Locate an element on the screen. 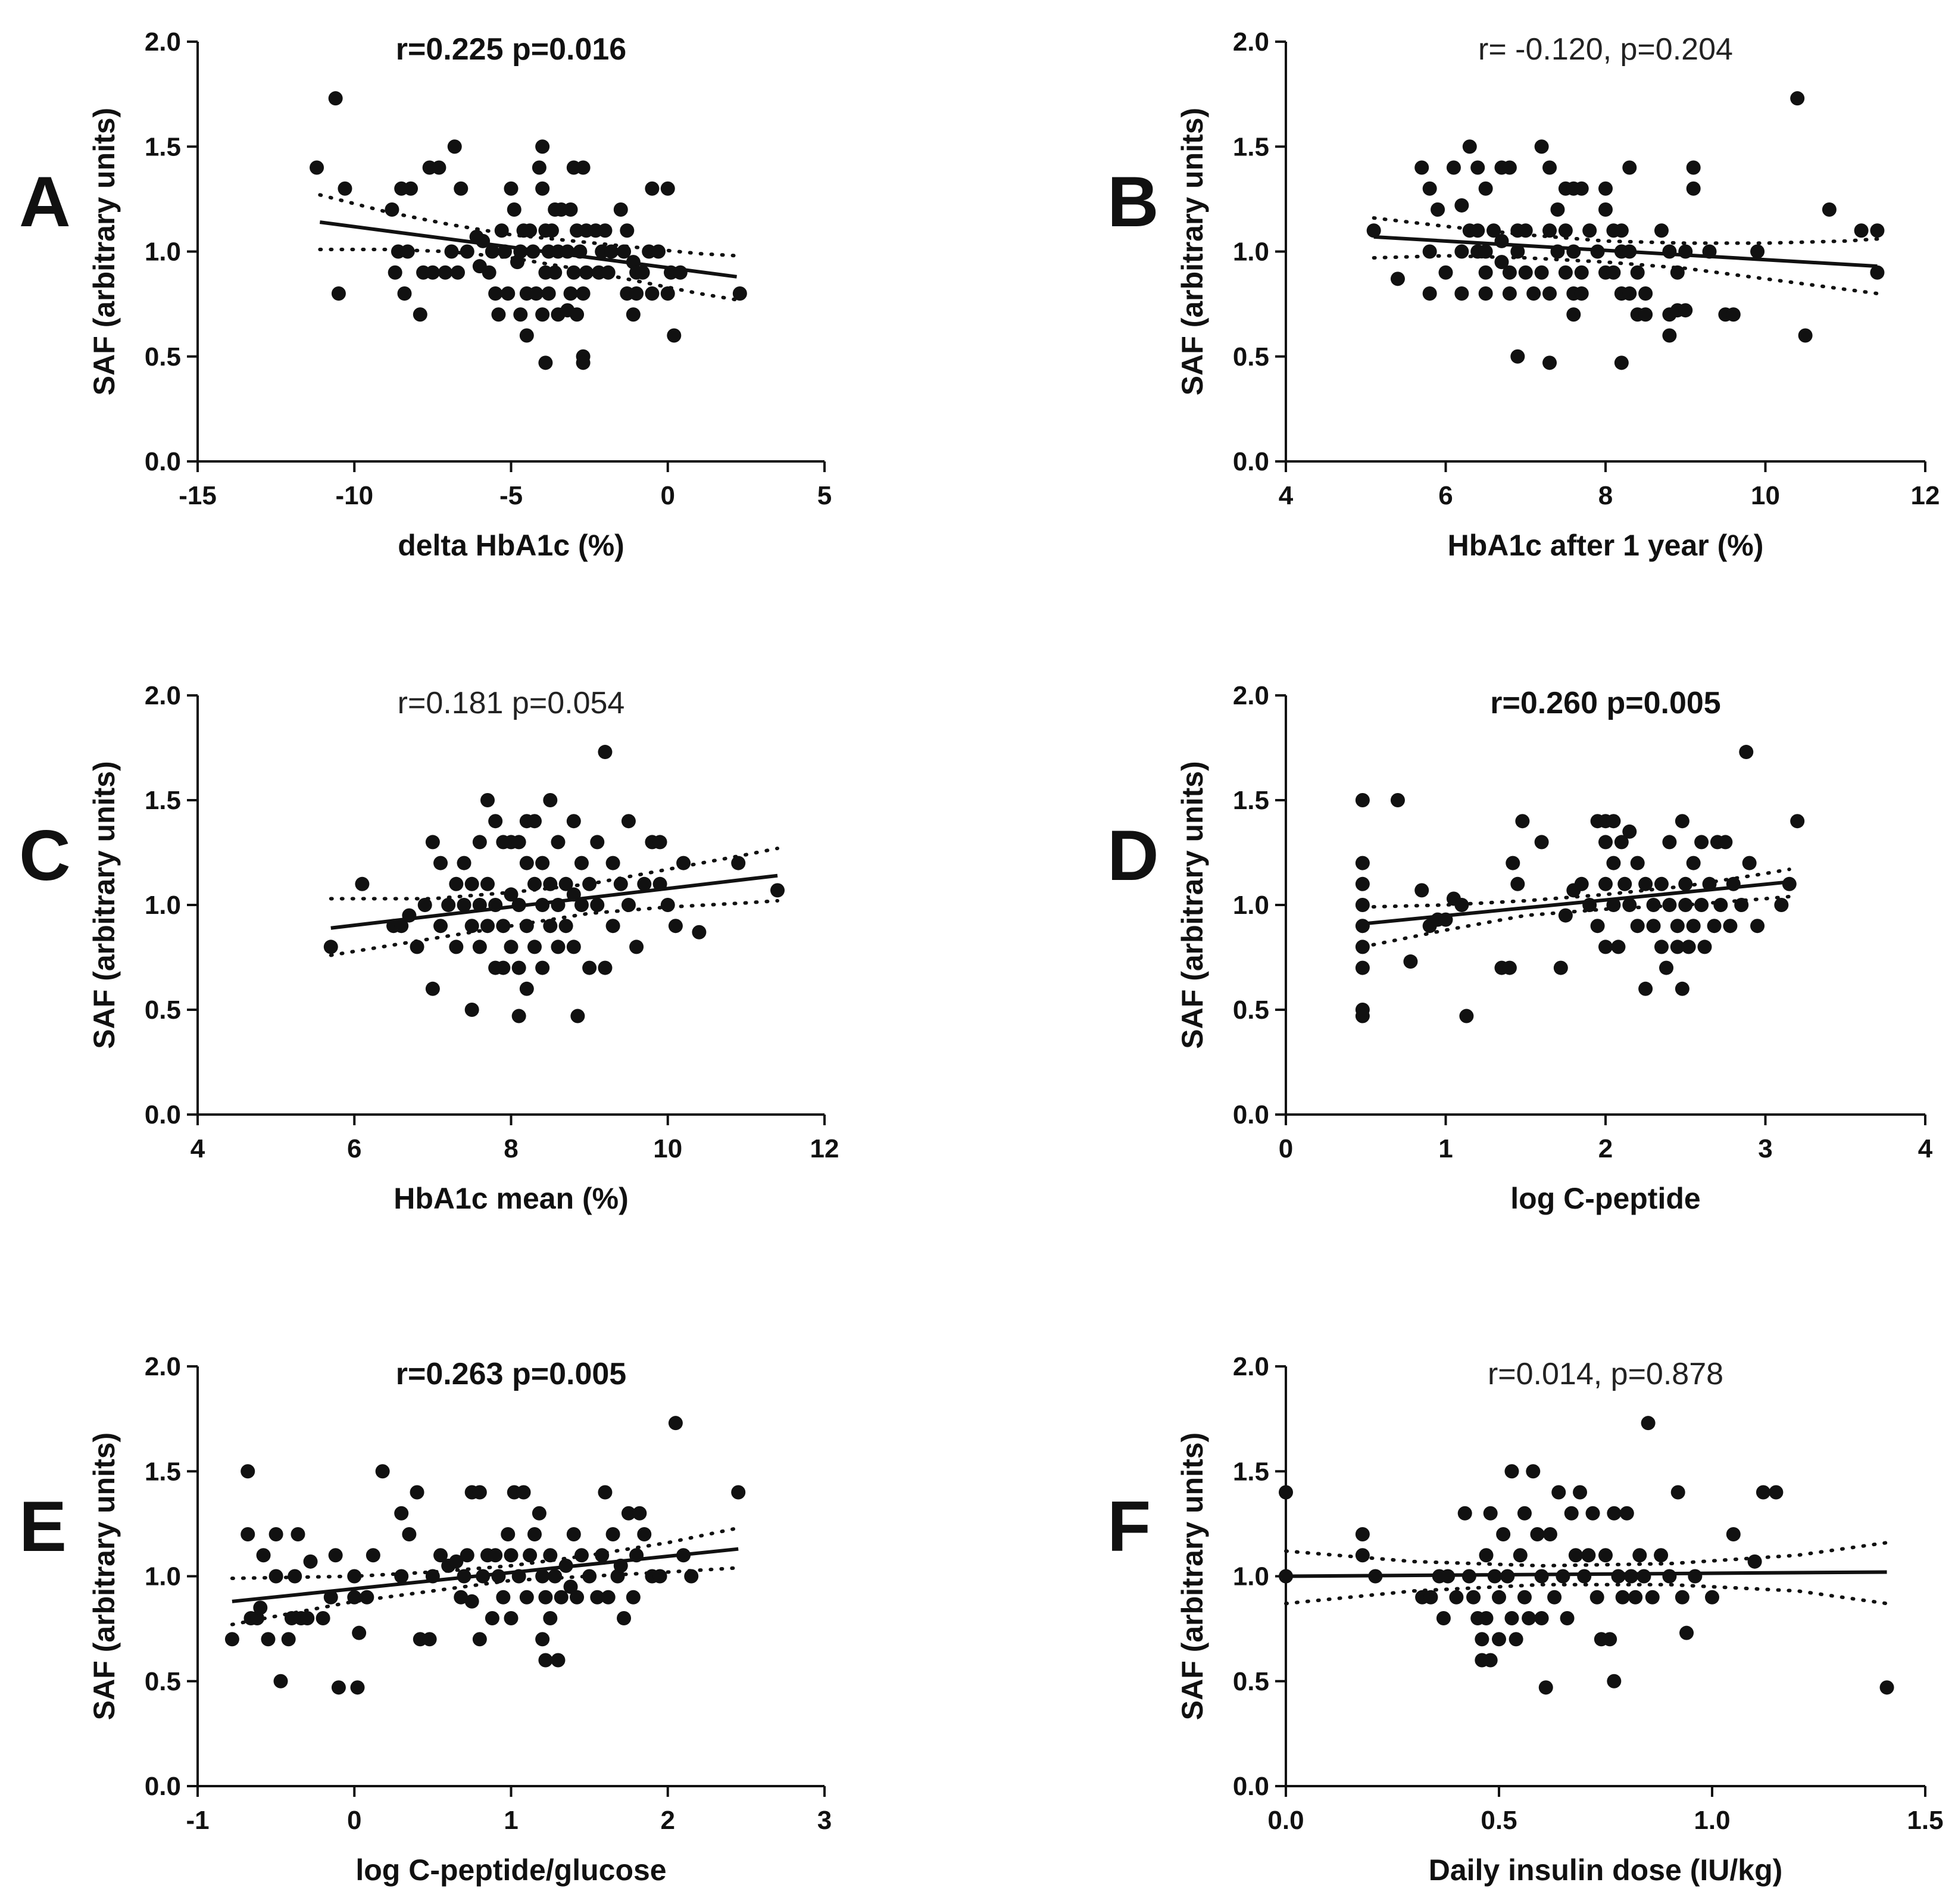 The height and width of the screenshot is (1904, 1955). x-axis-title: log C-peptide/glucose is located at coordinates (511, 1870).